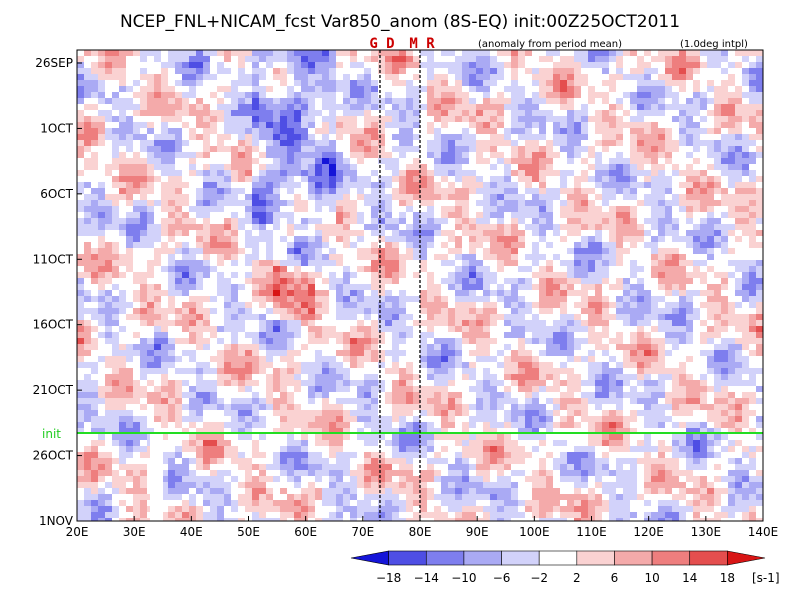 The image size is (800, 600). What do you see at coordinates (648, 532) in the screenshot?
I see `x-tick-label: 120E` at bounding box center [648, 532].